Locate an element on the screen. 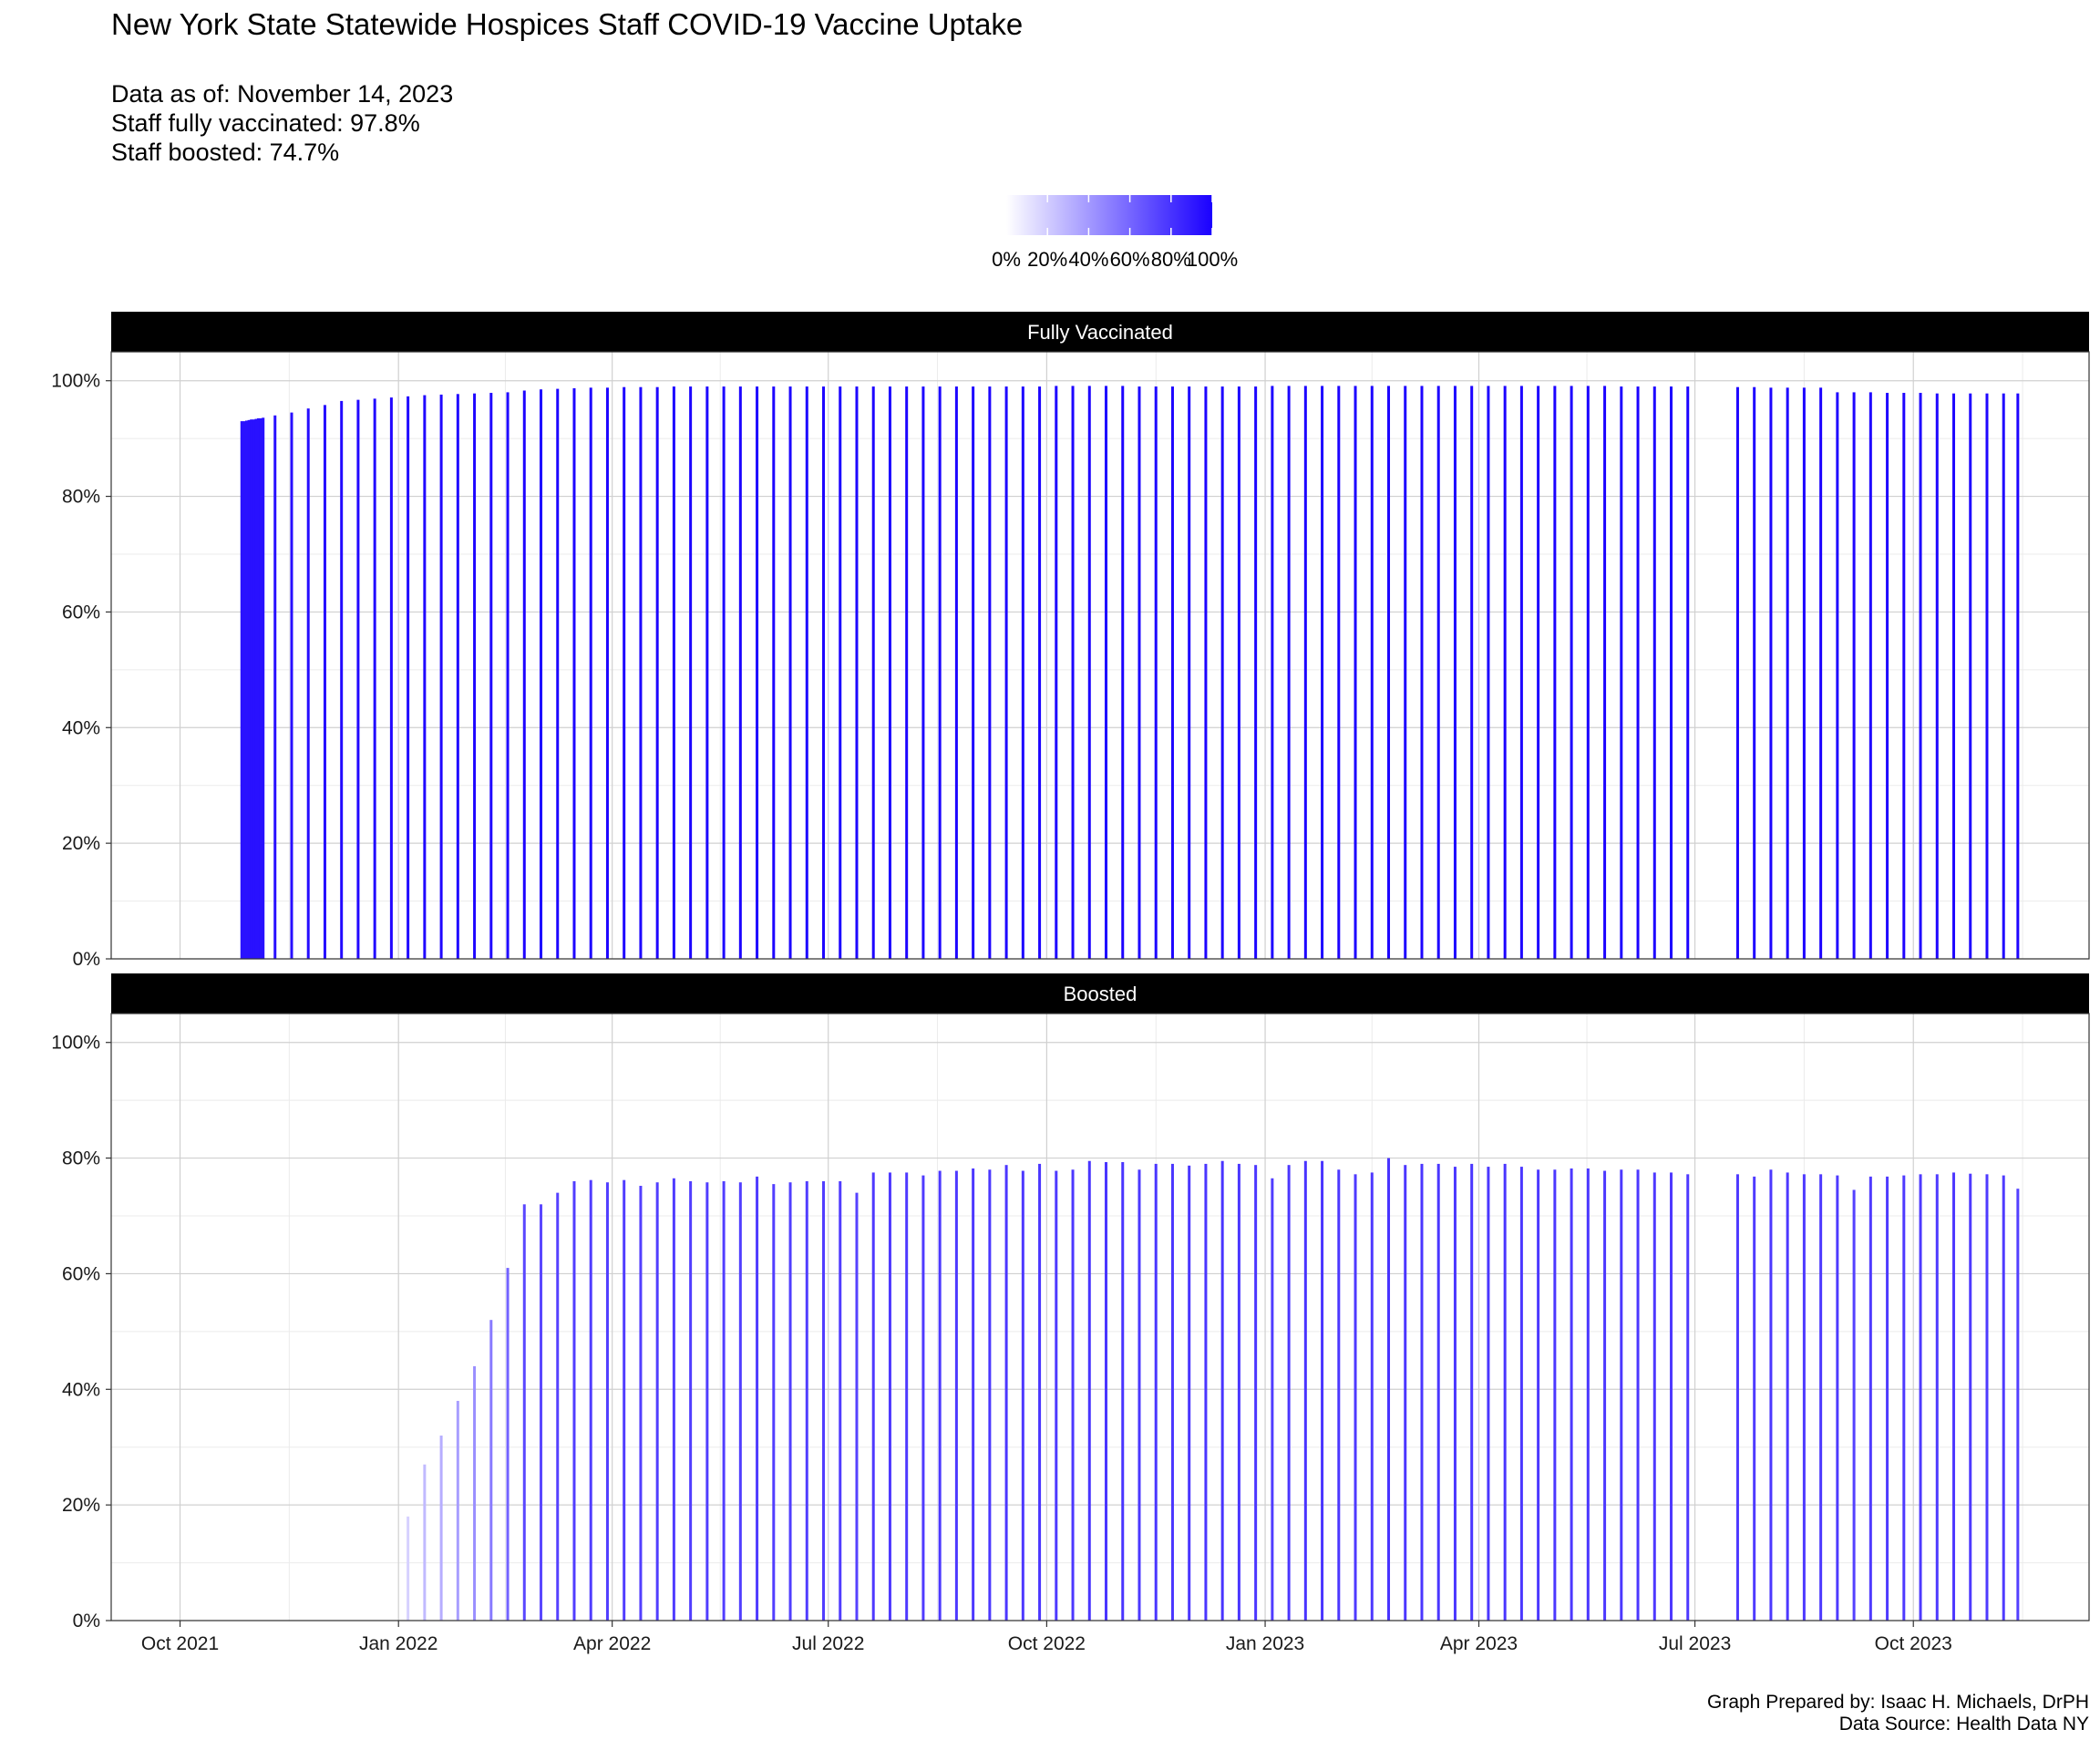 This screenshot has height=1750, width=2100. x-tick-label: Oct 2023 is located at coordinates (1913, 1644).